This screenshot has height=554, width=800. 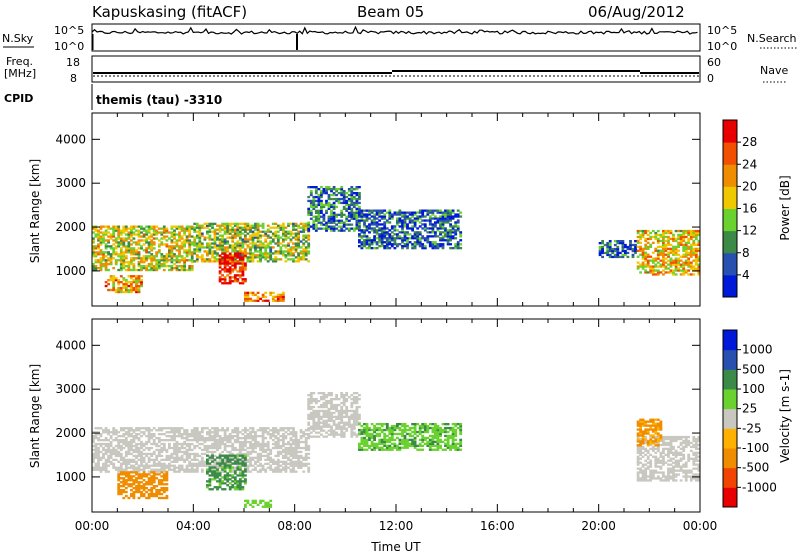 What do you see at coordinates (749, 186) in the screenshot?
I see `colorbar-tick-label: 20` at bounding box center [749, 186].